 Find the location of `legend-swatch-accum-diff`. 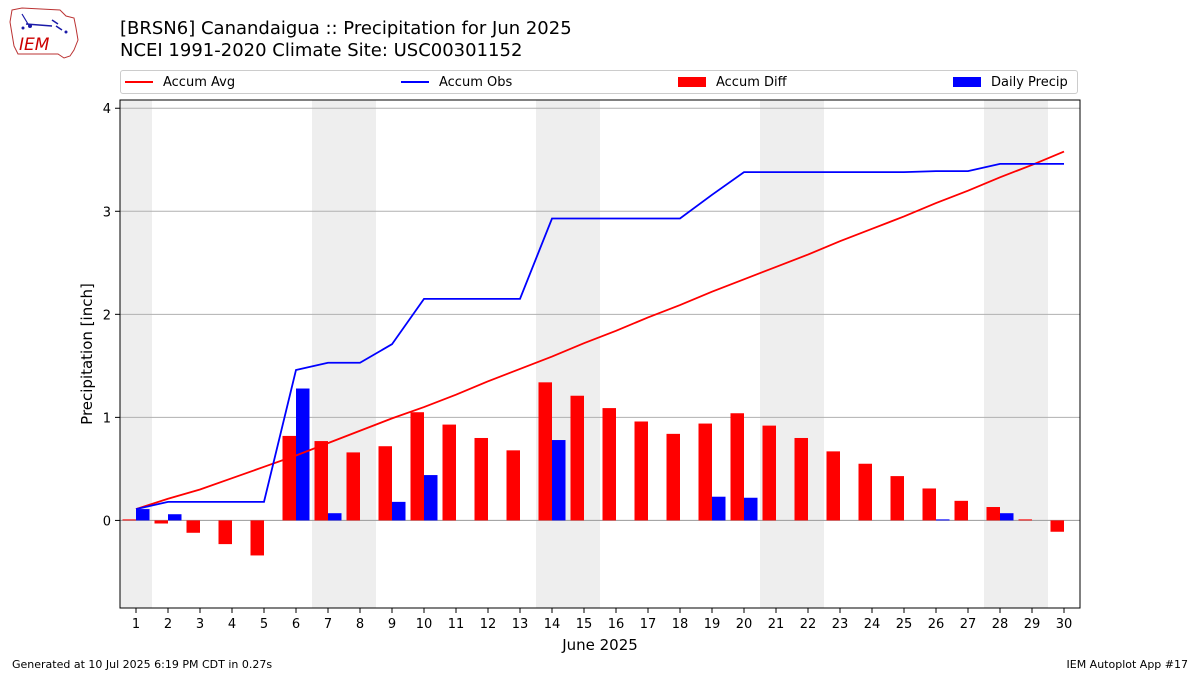

legend-swatch-accum-diff is located at coordinates (692, 82).